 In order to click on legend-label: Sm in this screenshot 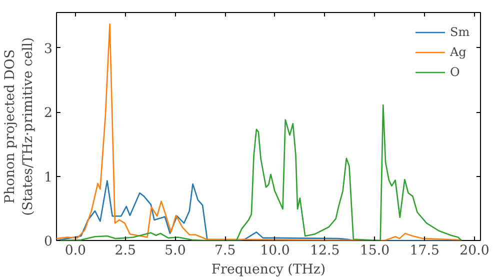, I will do `click(460, 32)`.